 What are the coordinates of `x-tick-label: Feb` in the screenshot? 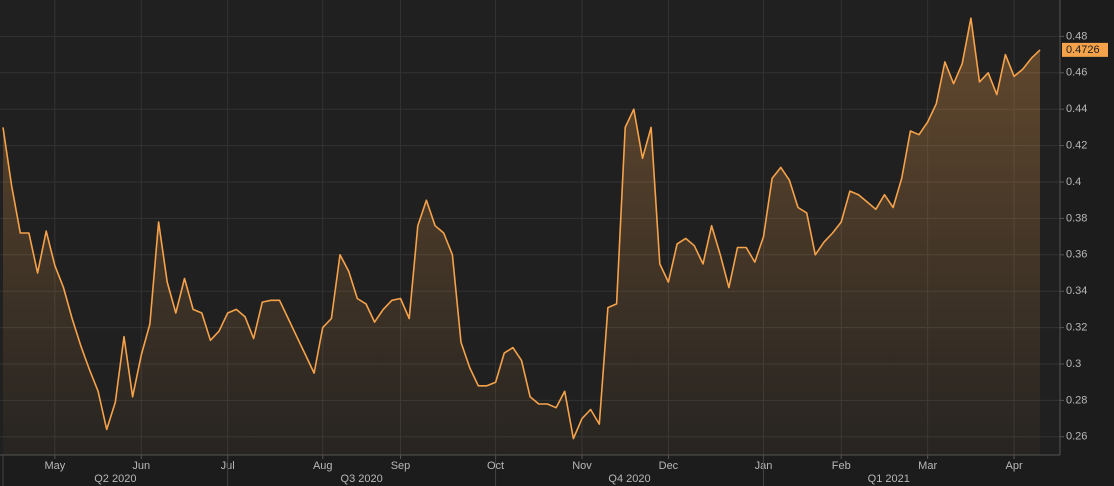 It's located at (841, 466).